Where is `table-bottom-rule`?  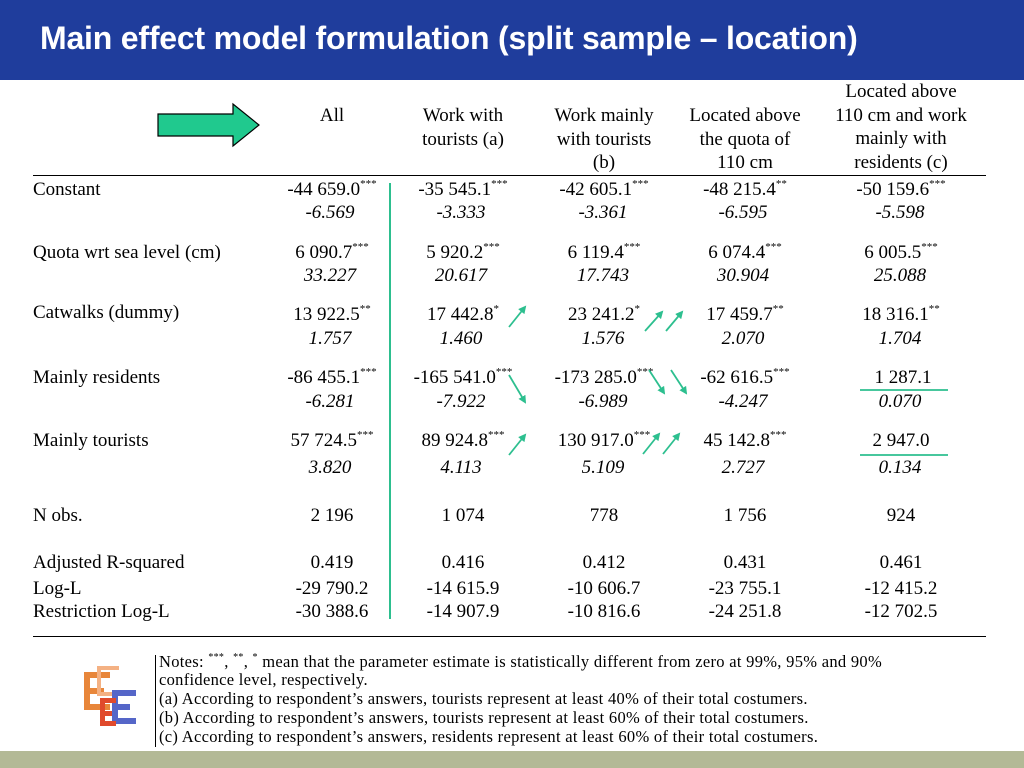
table-bottom-rule is located at coordinates (509, 636).